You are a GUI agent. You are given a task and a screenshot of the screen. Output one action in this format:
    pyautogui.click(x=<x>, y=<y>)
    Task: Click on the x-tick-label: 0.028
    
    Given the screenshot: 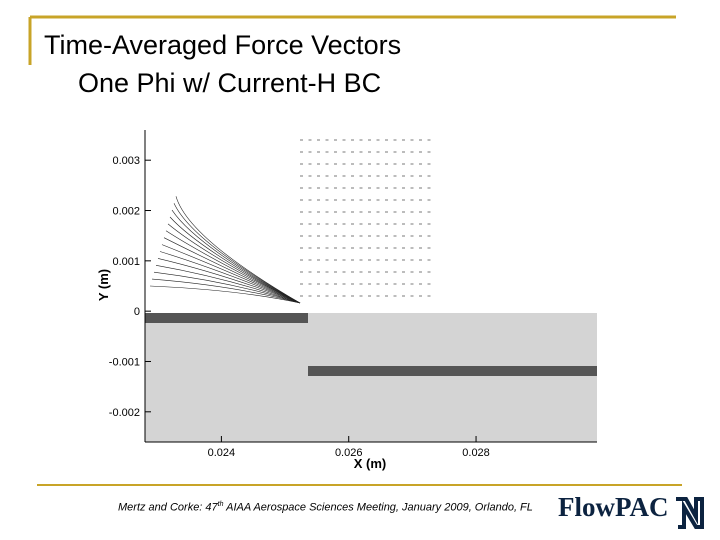 What is the action you would take?
    pyautogui.click(x=476, y=453)
    